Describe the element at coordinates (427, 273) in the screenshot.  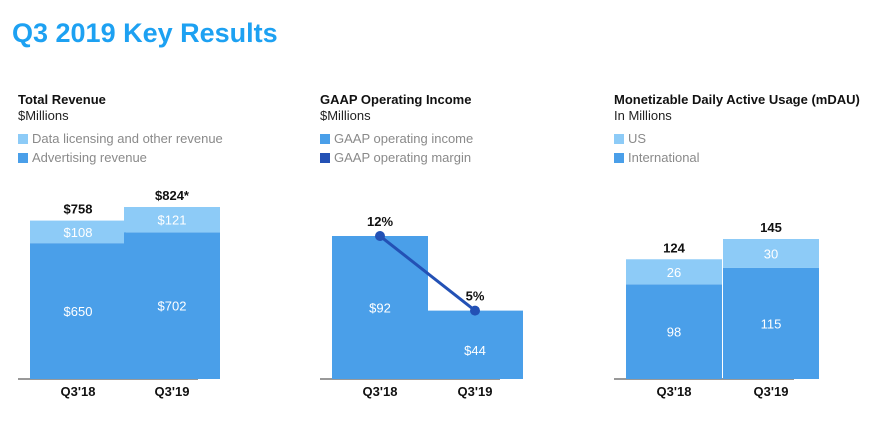
I see `operating-margin-line` at that location.